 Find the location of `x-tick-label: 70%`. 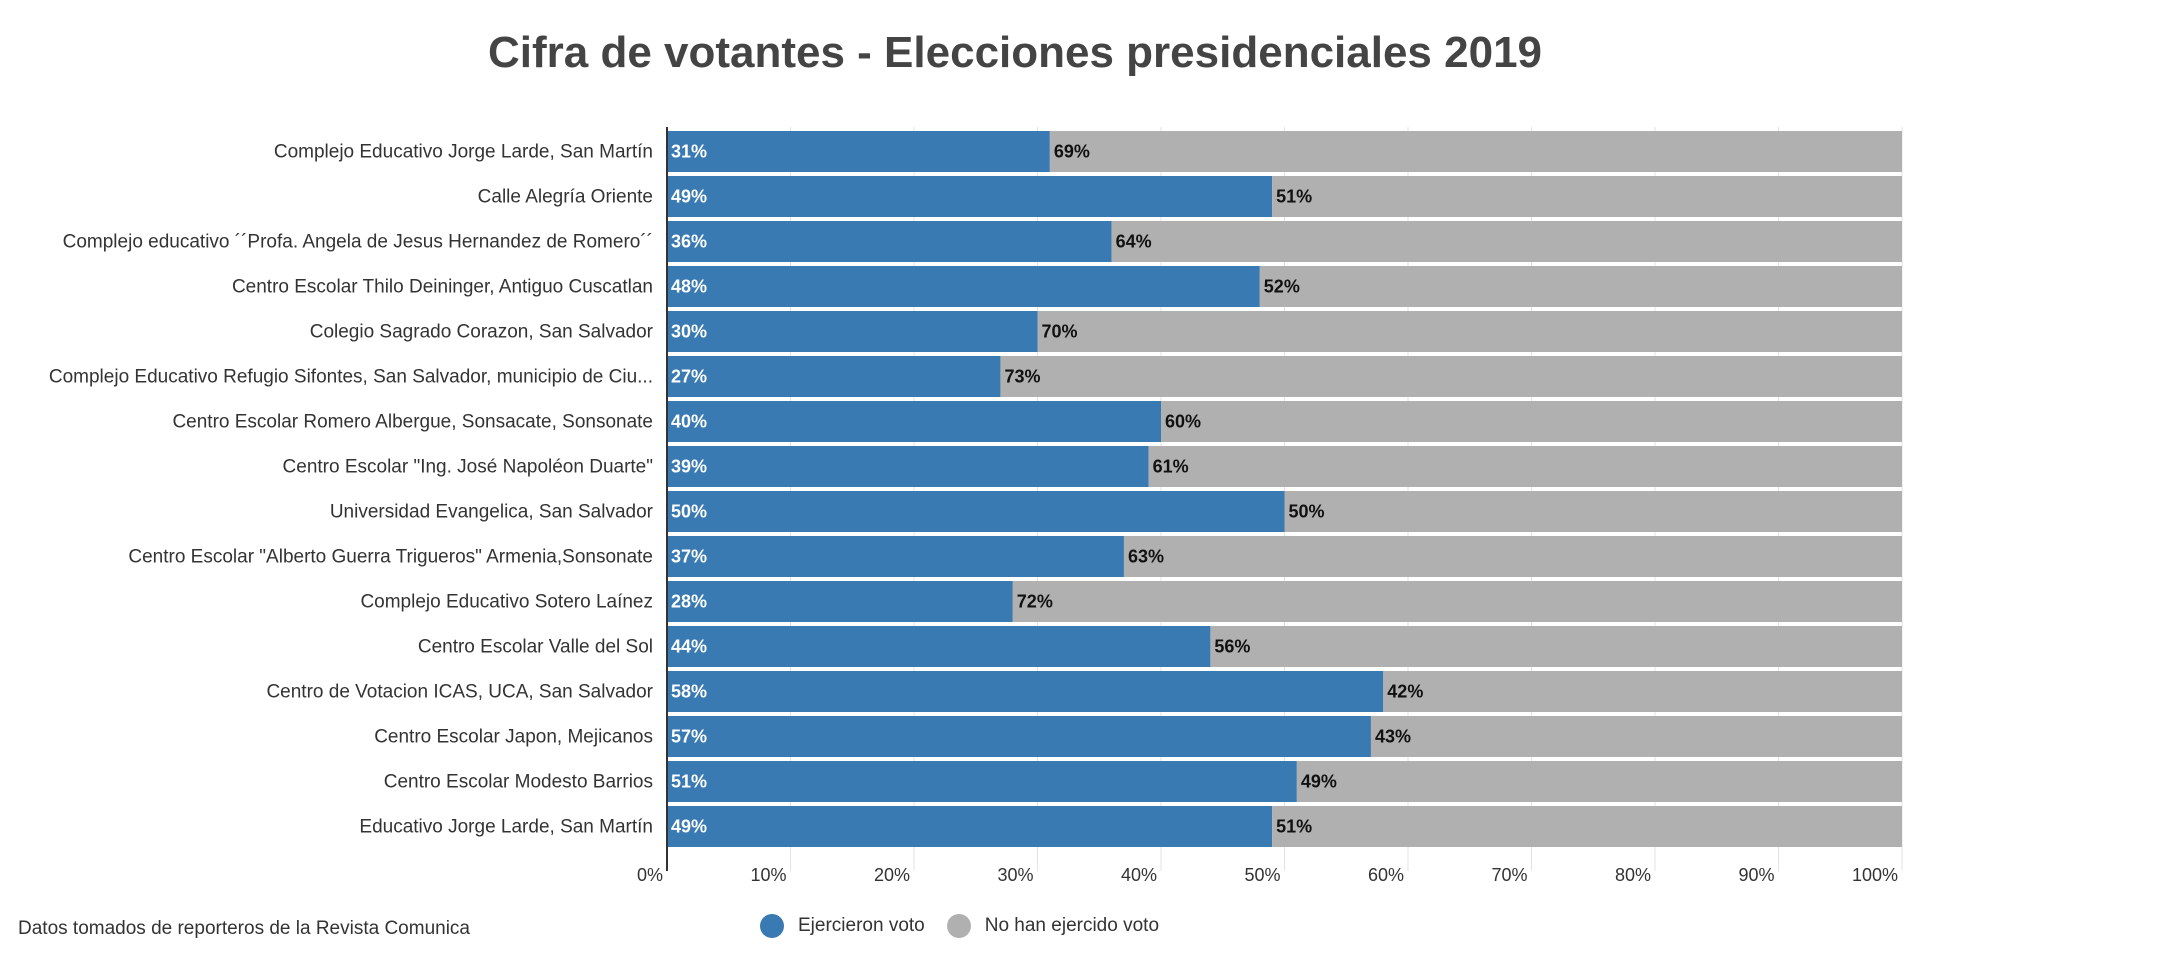

x-tick-label: 70% is located at coordinates (1509, 875).